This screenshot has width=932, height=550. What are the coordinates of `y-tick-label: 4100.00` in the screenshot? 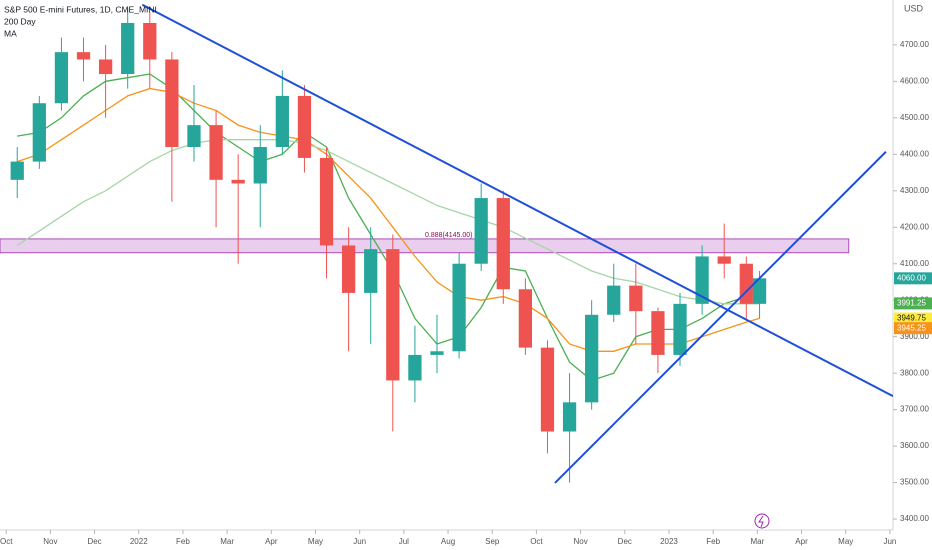 It's located at (914, 263).